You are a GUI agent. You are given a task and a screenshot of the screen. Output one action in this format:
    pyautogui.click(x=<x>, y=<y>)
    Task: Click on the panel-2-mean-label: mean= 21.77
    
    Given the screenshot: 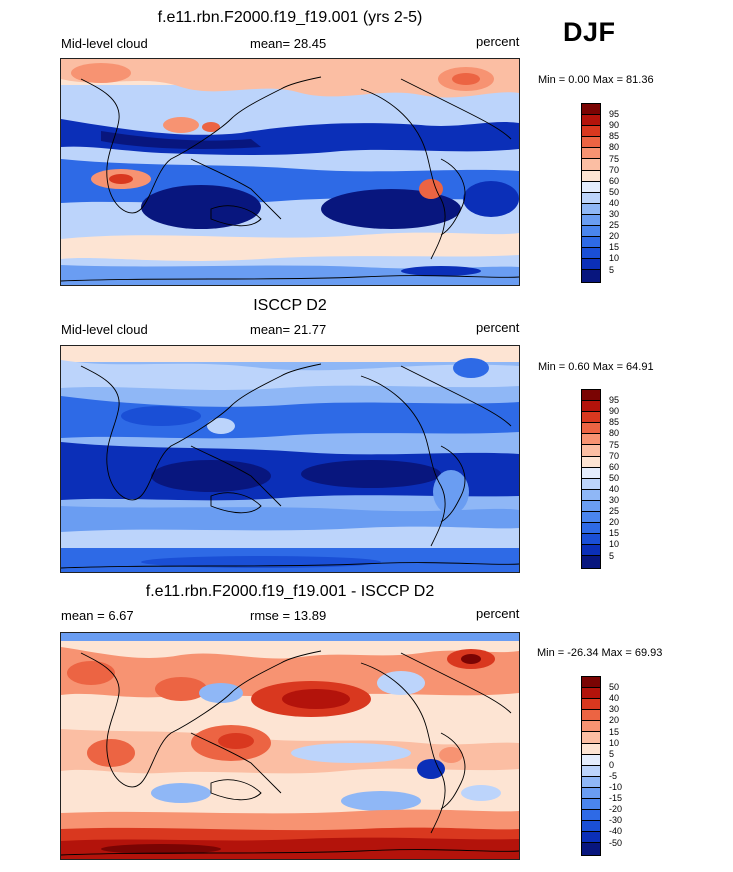 What is the action you would take?
    pyautogui.click(x=288, y=329)
    